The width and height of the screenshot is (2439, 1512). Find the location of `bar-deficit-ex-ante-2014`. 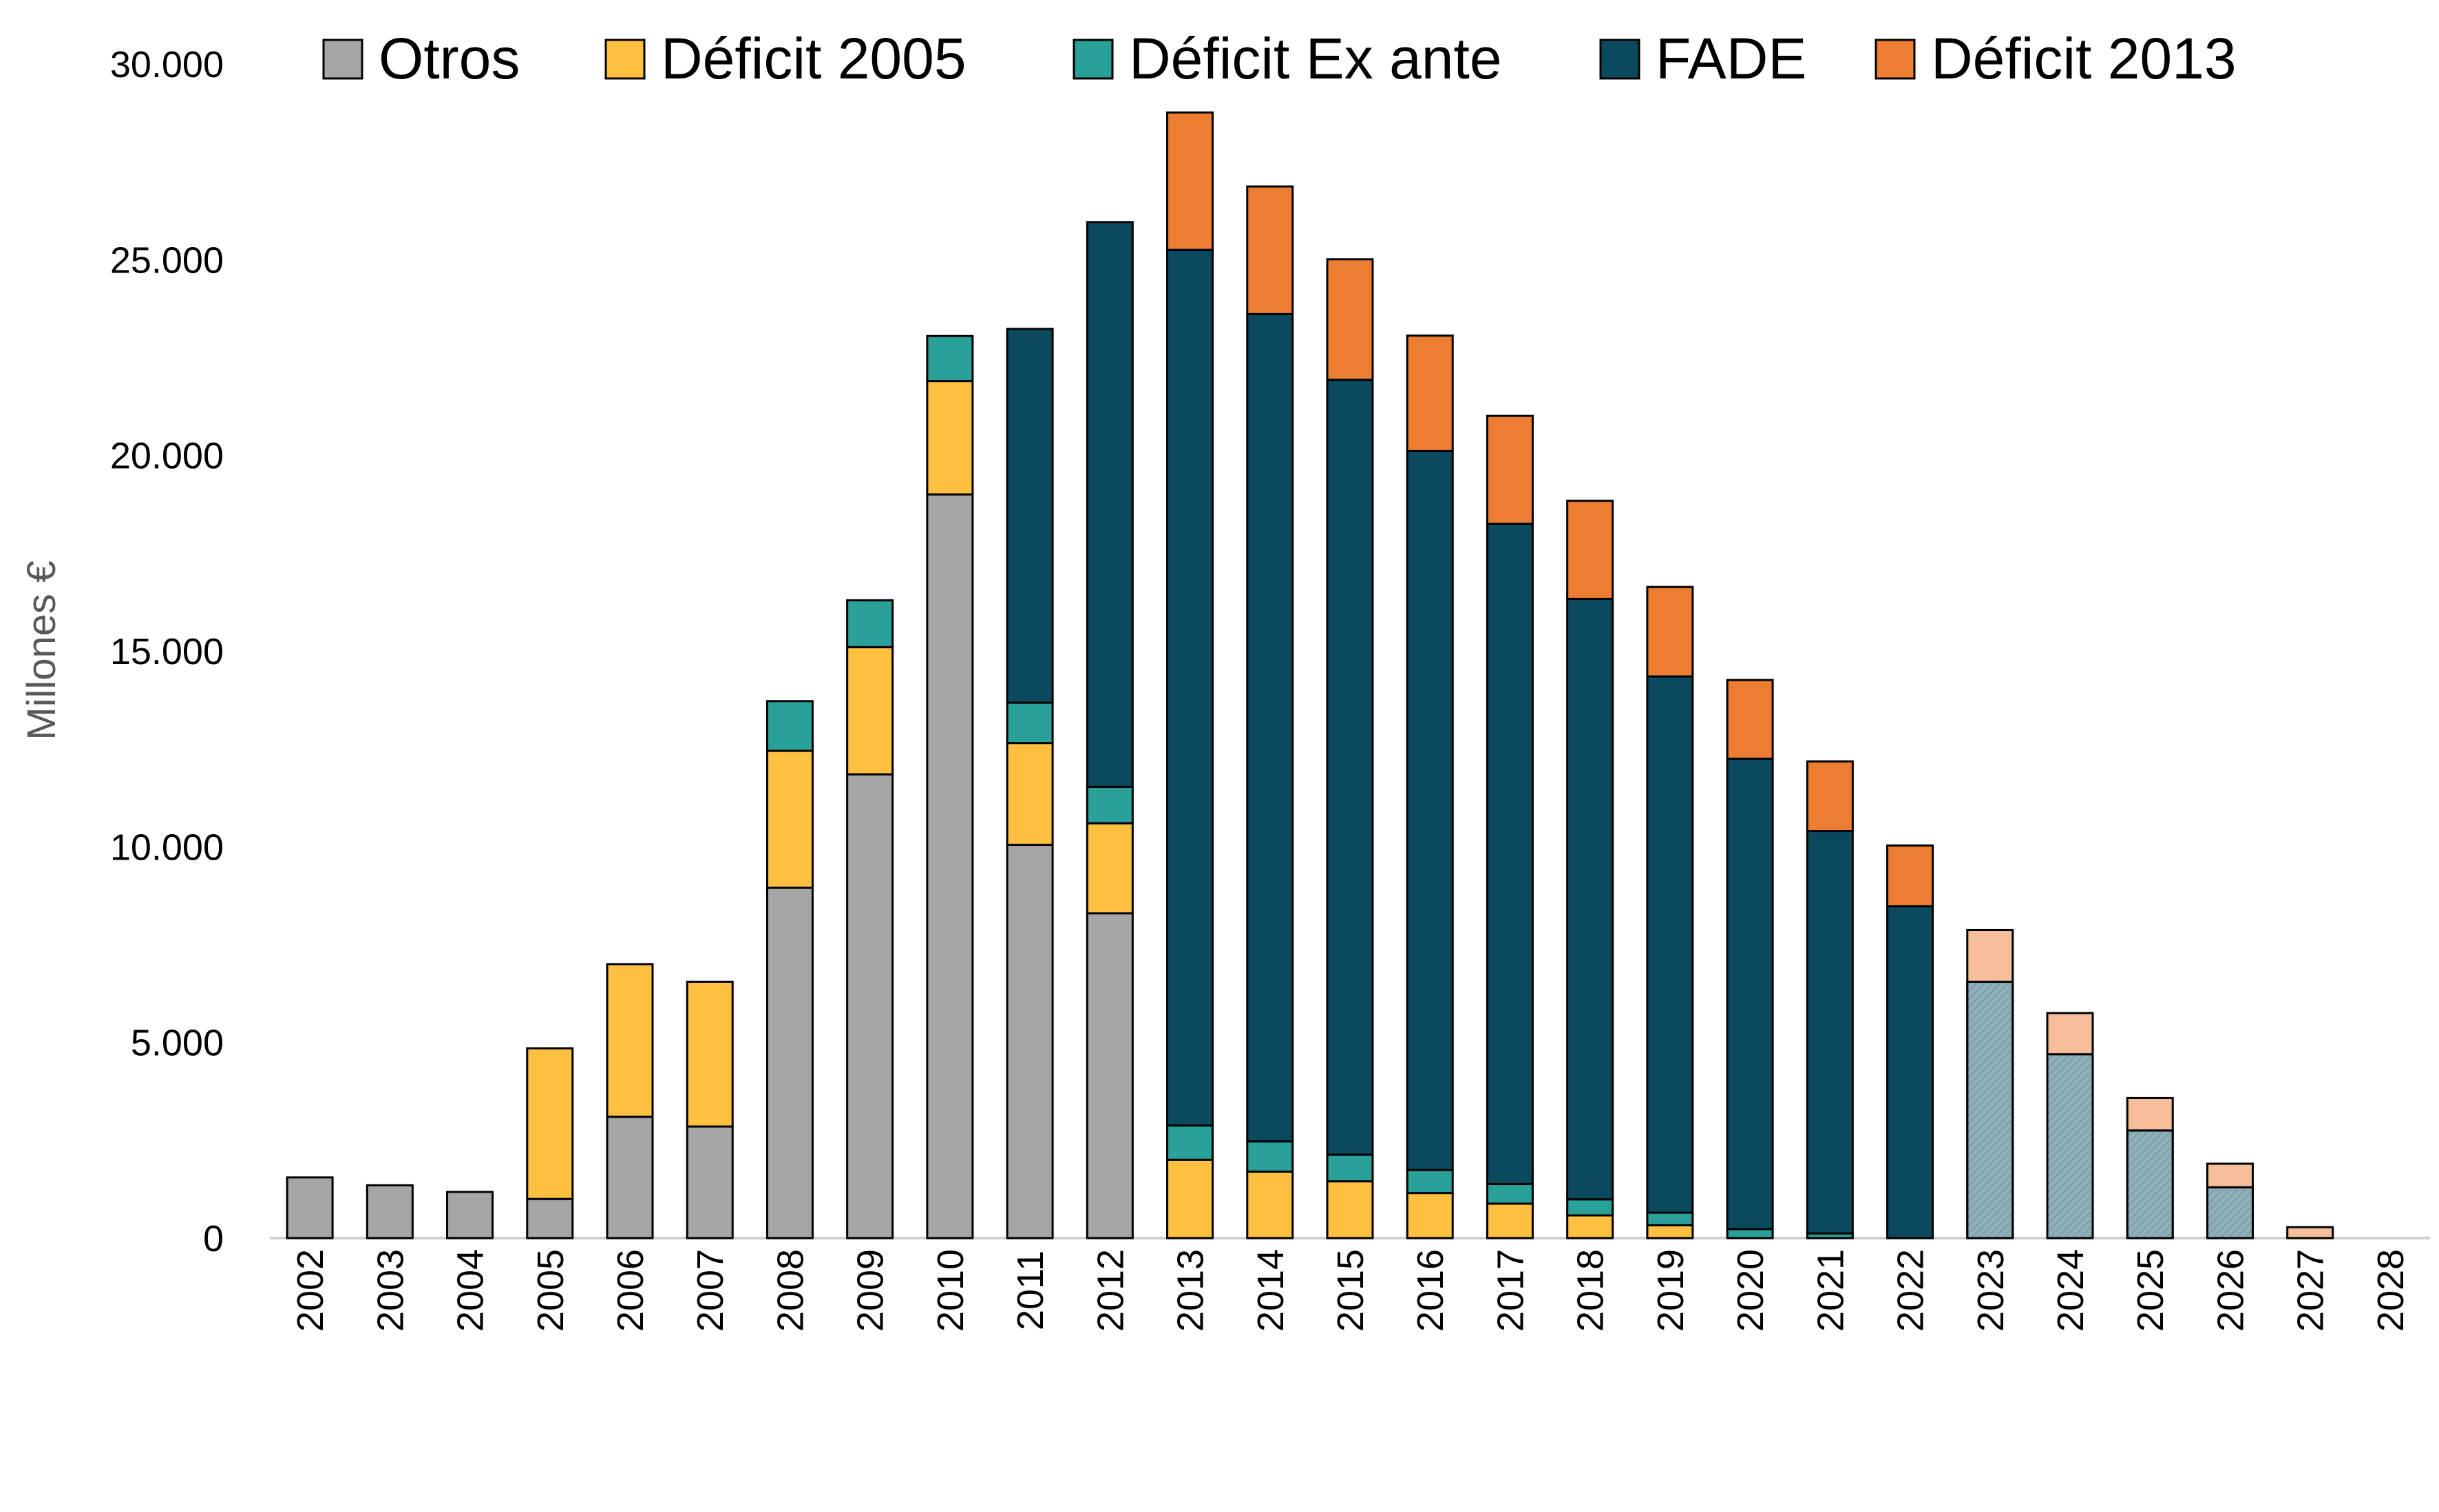

bar-deficit-ex-ante-2014 is located at coordinates (1270, 1156).